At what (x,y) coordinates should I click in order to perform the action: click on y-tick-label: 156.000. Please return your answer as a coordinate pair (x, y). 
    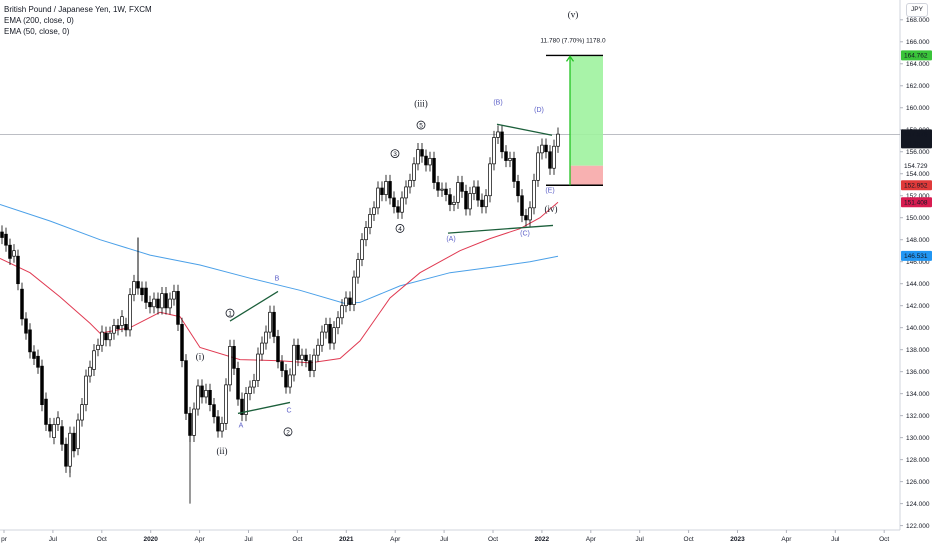
    Looking at the image, I should click on (918, 152).